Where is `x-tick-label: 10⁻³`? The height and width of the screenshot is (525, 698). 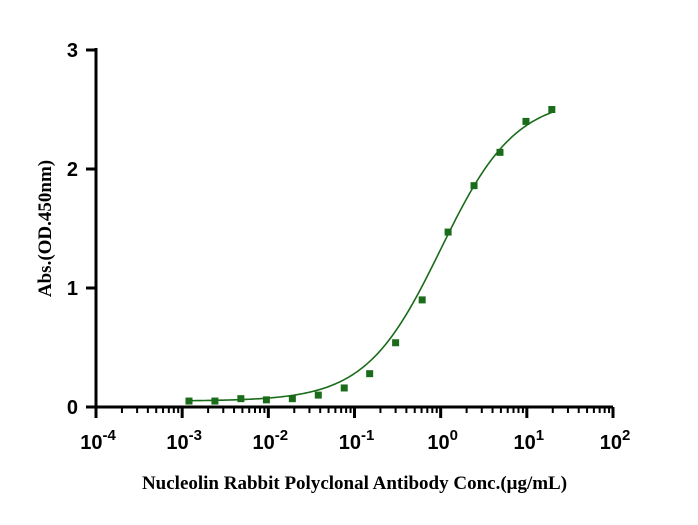
x-tick-label: 10⁻³ is located at coordinates (184, 440).